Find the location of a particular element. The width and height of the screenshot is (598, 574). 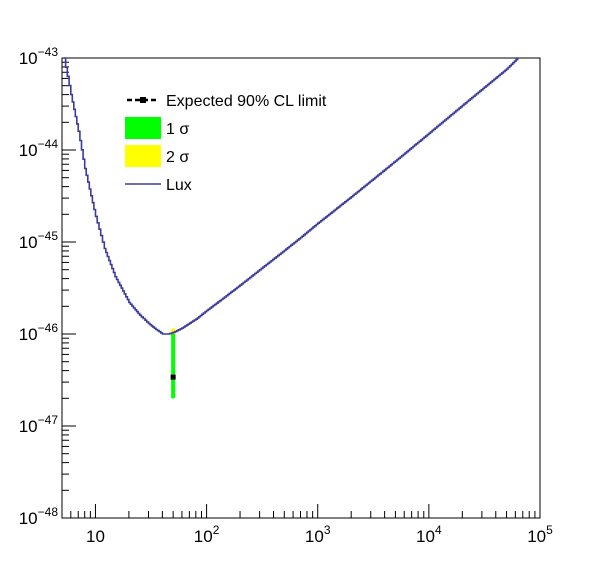

y-tick-label: 10−45 is located at coordinates (39, 240).